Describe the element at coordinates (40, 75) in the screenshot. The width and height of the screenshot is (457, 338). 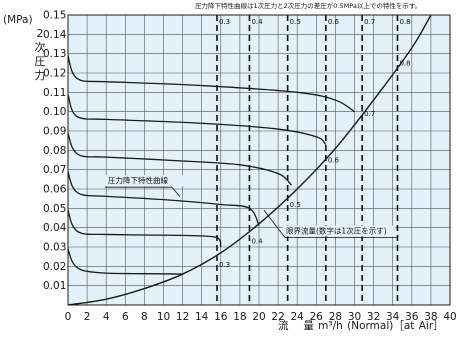
I see `y-axis-label-char: 力` at that location.